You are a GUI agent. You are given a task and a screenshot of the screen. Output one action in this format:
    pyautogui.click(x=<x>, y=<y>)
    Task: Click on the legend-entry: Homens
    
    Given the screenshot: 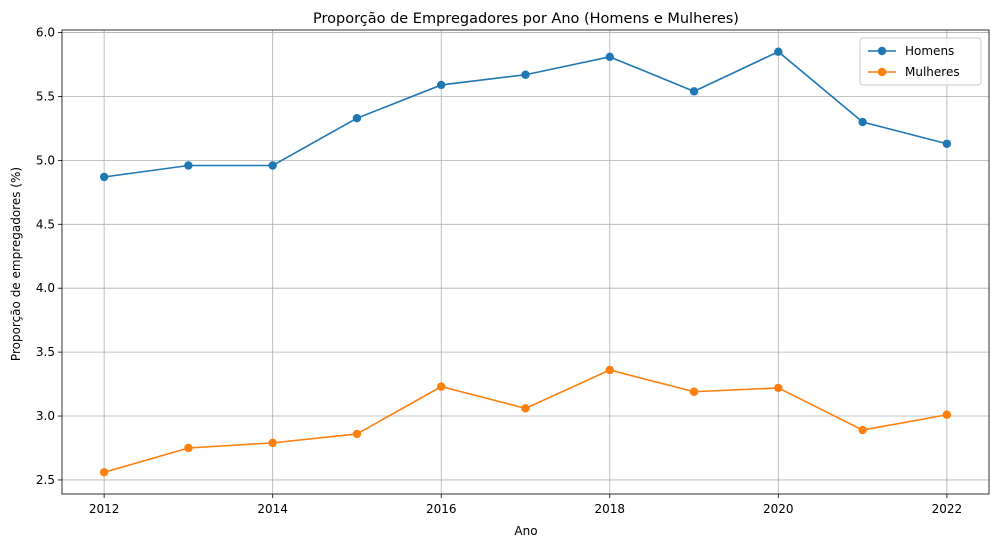 What is the action you would take?
    pyautogui.click(x=911, y=51)
    